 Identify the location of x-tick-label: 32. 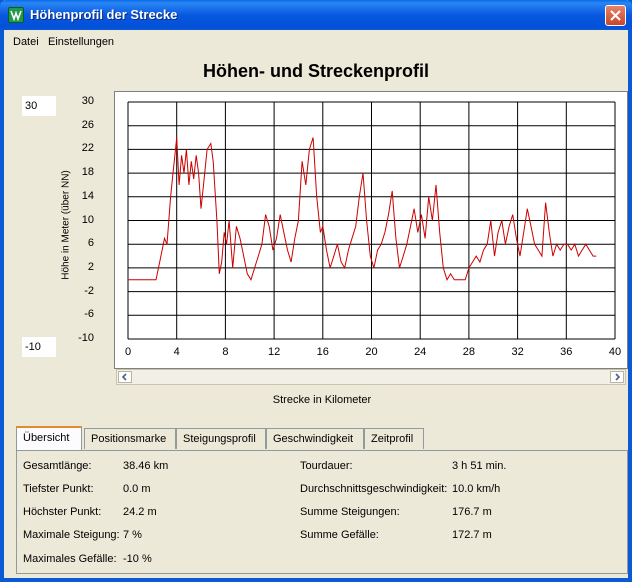
(517, 352).